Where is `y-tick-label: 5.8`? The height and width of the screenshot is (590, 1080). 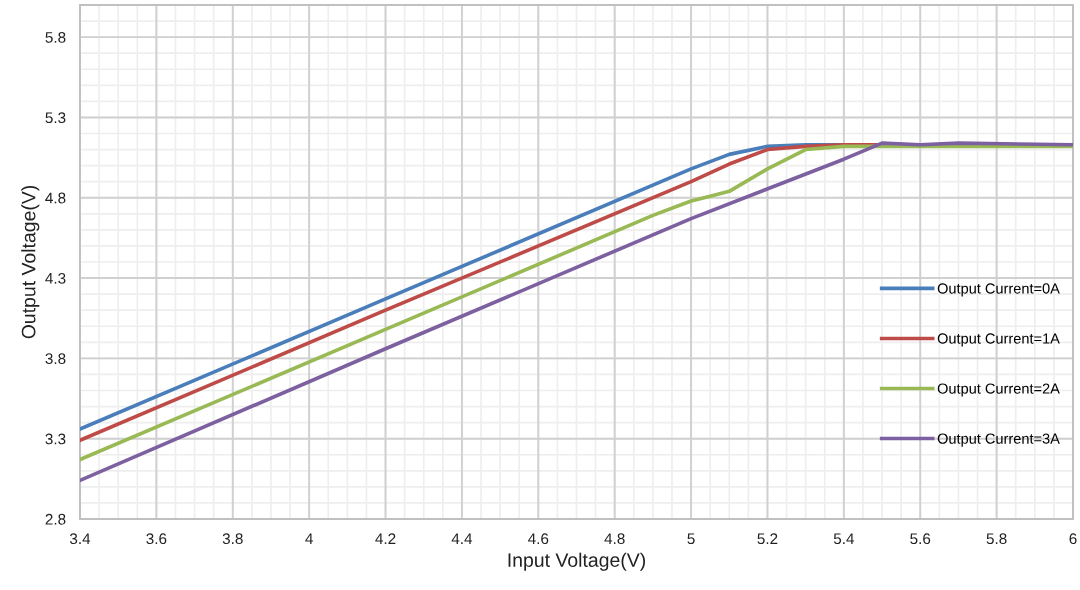
y-tick-label: 5.8 is located at coordinates (55, 37).